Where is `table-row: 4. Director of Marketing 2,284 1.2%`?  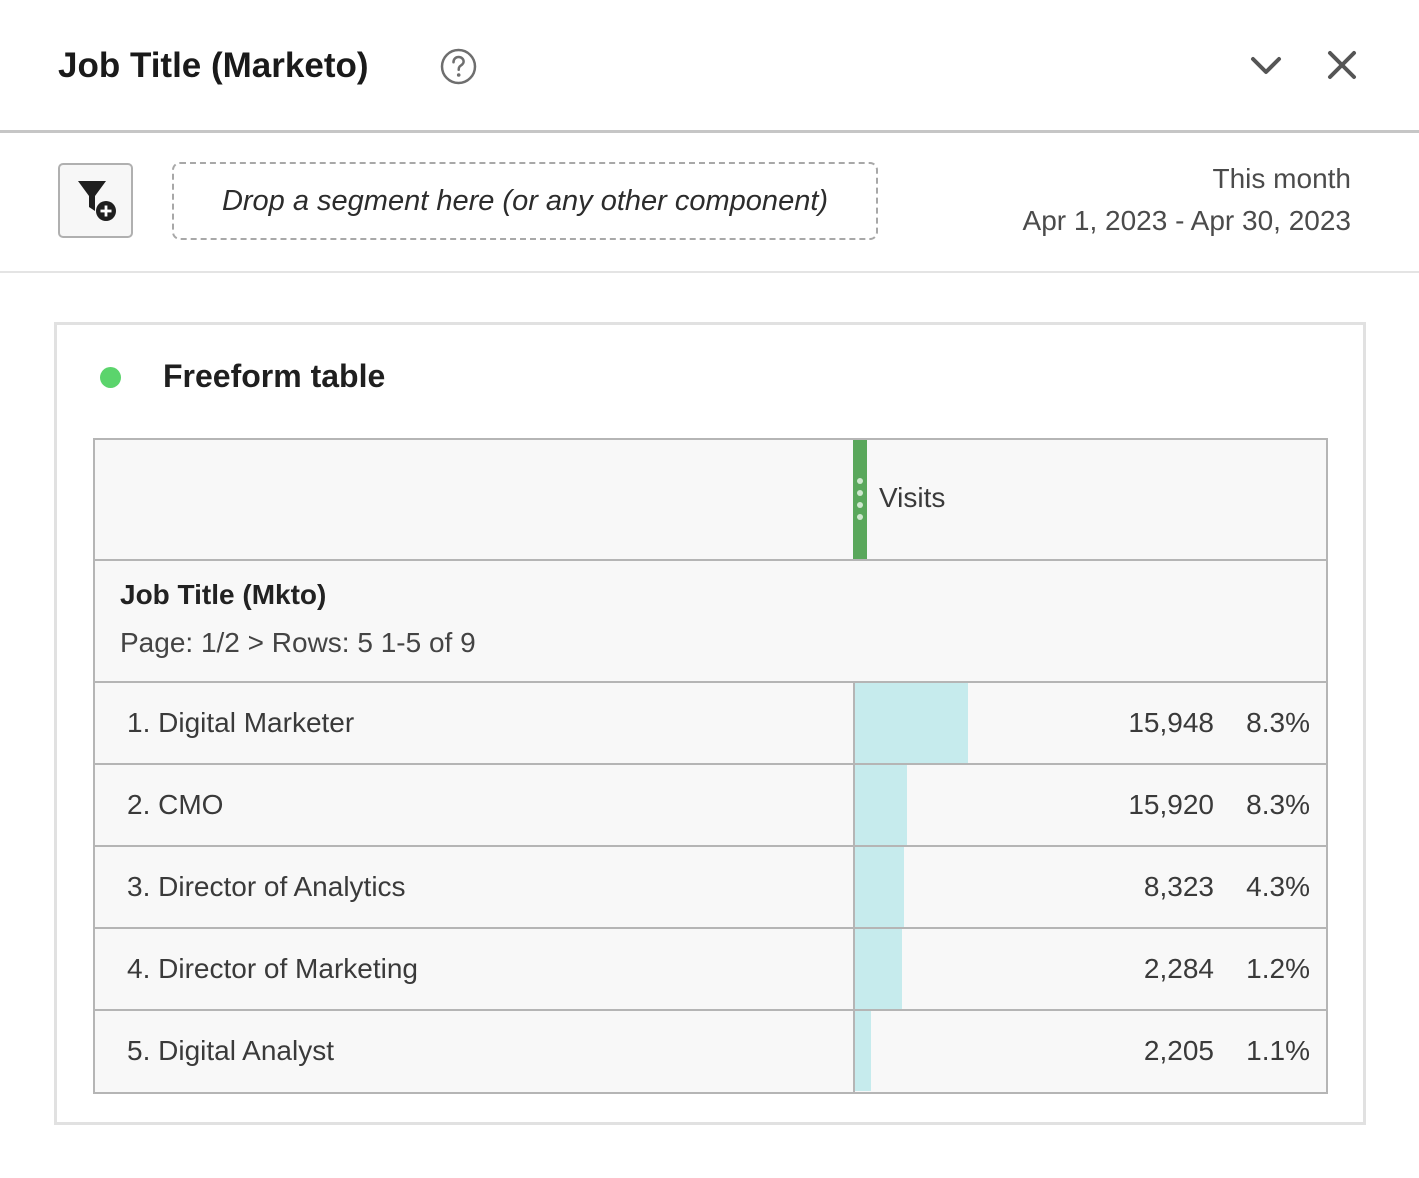
table-row: 4. Director of Marketing 2,284 1.2% is located at coordinates (710, 970).